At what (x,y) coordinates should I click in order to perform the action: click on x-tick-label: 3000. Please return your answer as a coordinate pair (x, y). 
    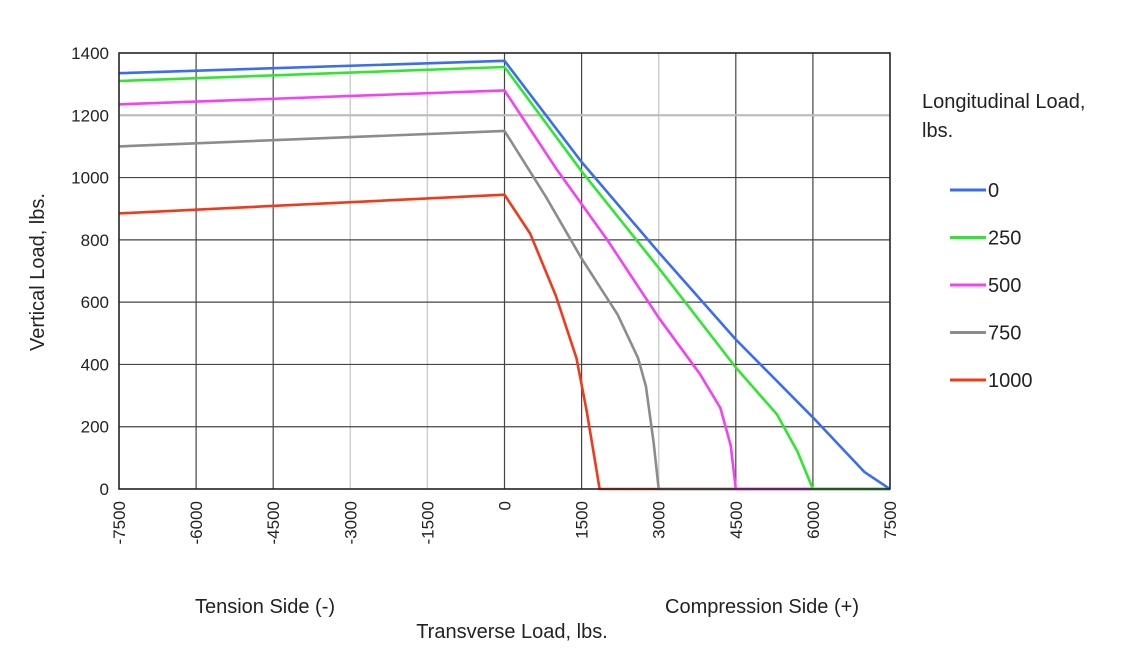
    Looking at the image, I should click on (659, 520).